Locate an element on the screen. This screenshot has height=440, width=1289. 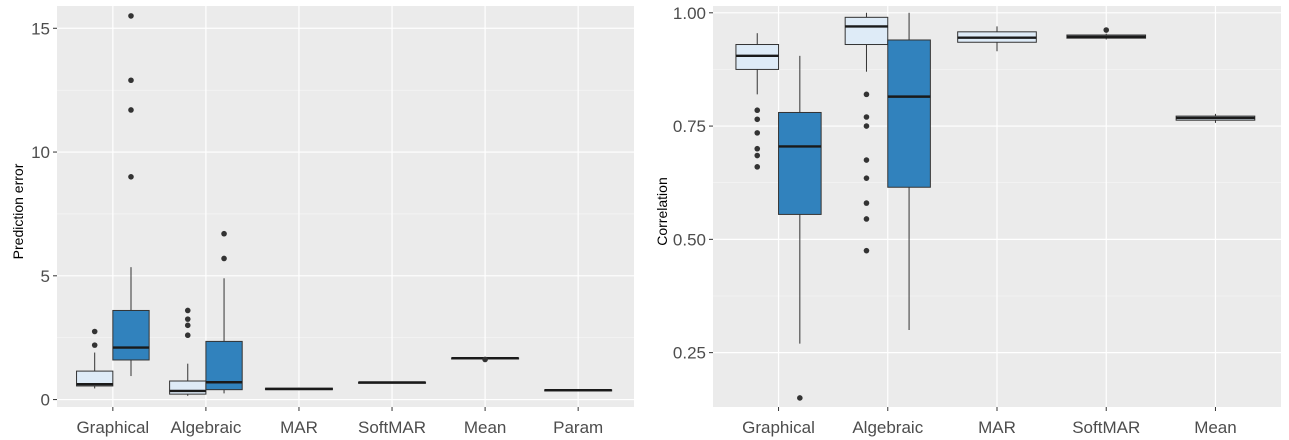
y-tick-label: 10 is located at coordinates (40, 152).